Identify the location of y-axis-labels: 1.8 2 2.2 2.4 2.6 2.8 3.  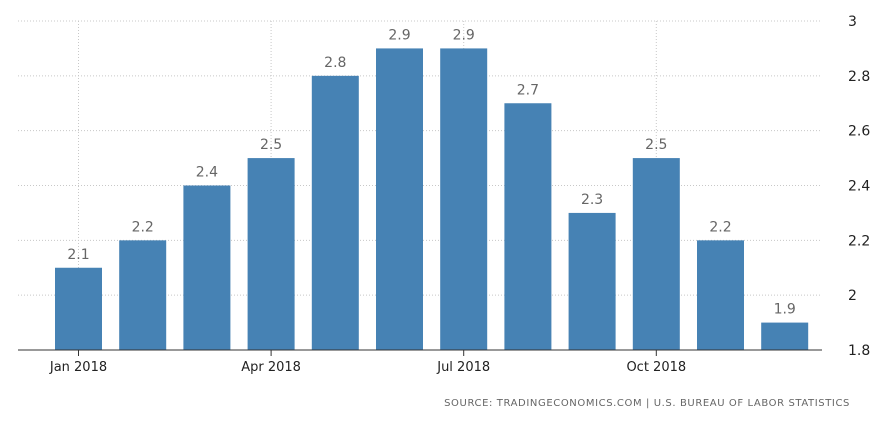
(859, 186).